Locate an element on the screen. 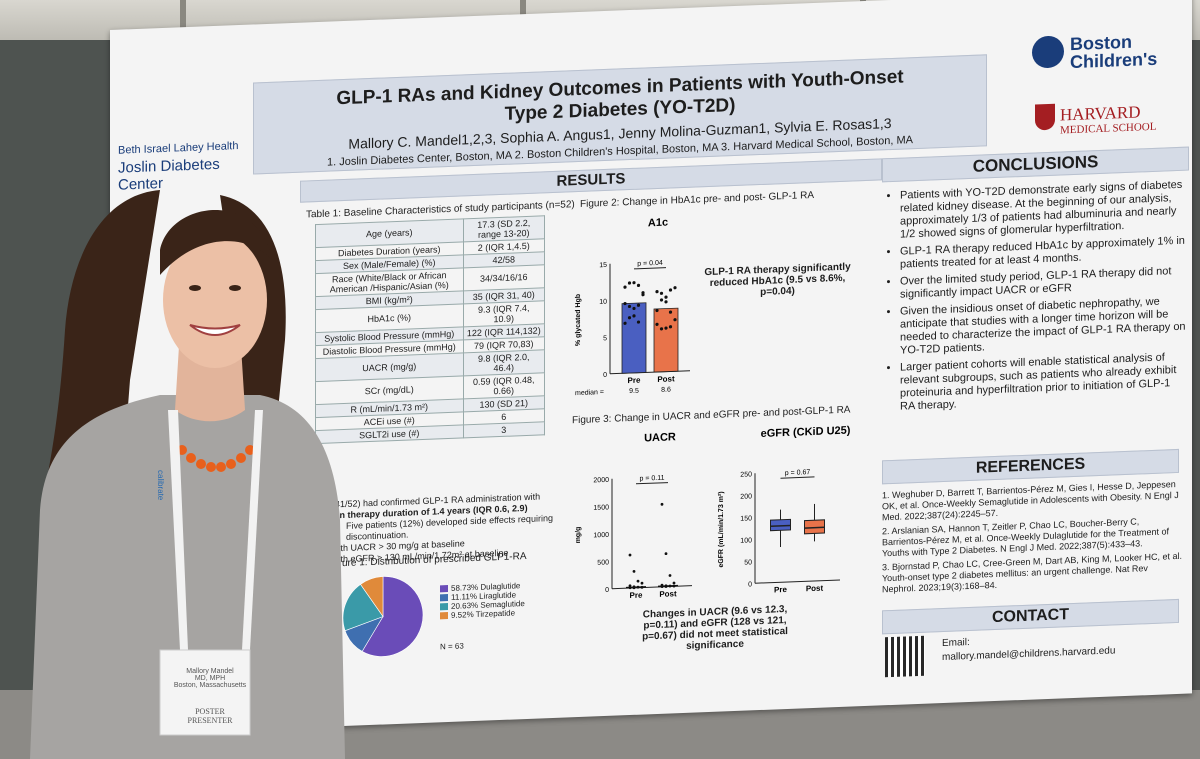  y-axis-label: mg/g is located at coordinates (578, 535).